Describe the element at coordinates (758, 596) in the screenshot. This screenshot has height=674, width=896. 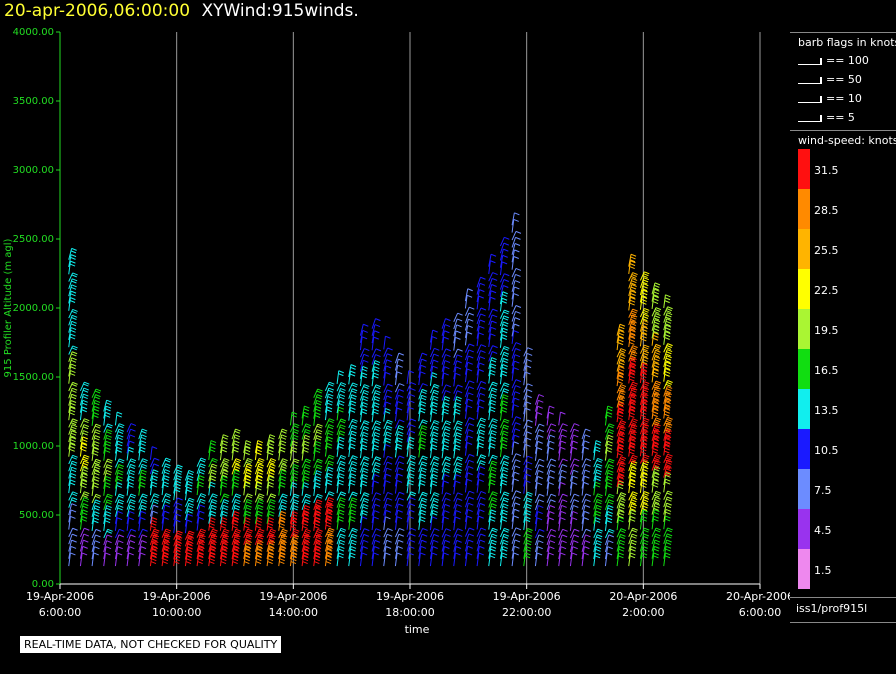
I see `x-tick-label: 20-Apr-2006` at that location.